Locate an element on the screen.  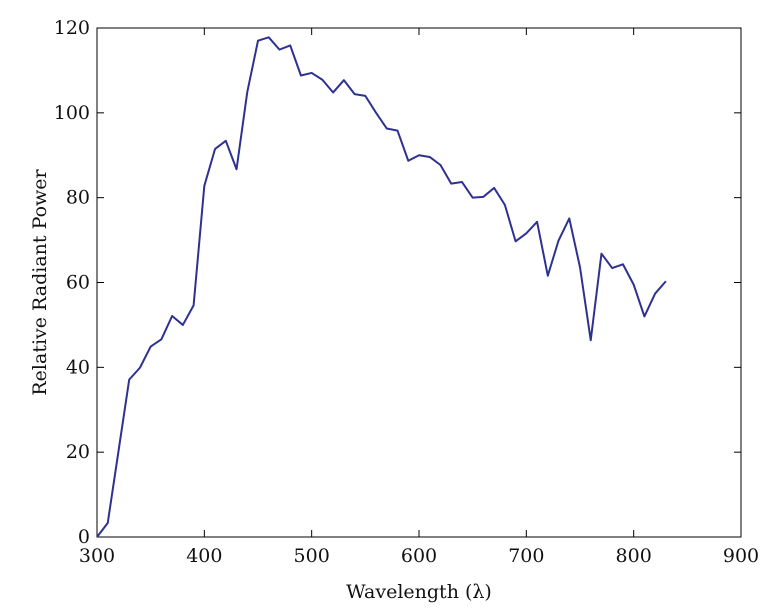
y-tick-label: 20 is located at coordinates (78, 452).